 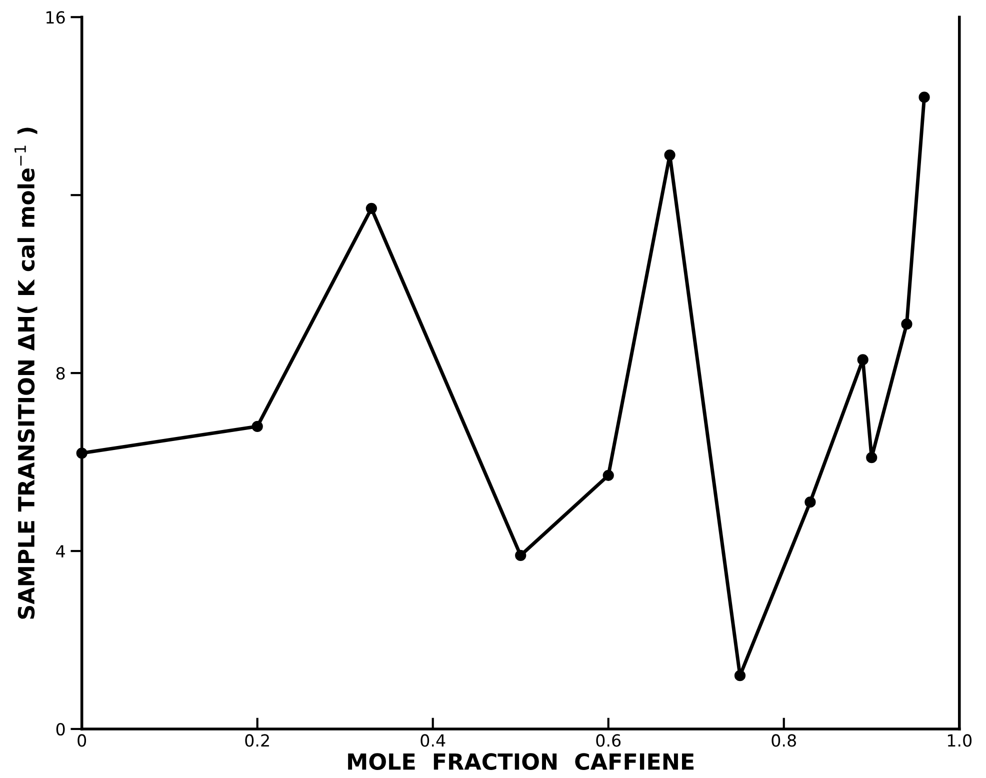 I want to click on y-tick-label: 16, so click(x=55, y=17).